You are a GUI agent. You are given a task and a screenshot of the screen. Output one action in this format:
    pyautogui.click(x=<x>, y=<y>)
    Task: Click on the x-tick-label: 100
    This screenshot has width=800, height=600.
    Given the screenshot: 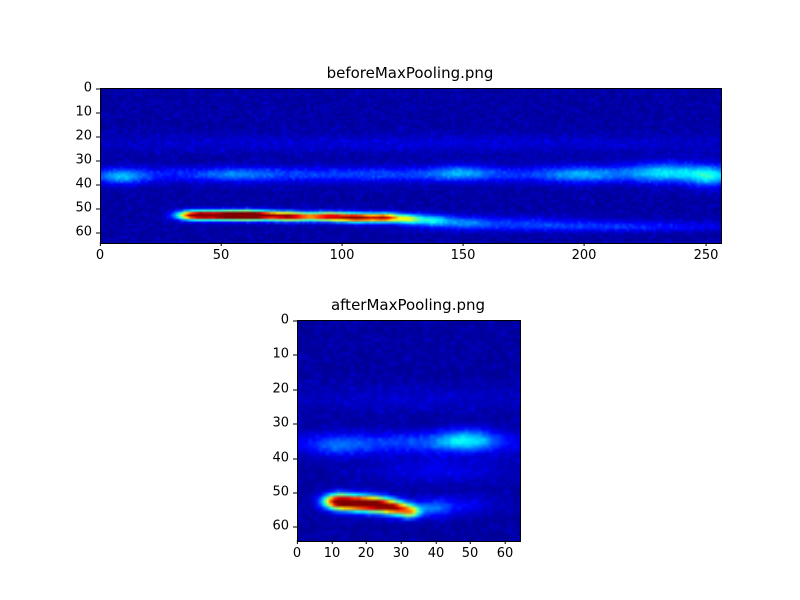 What is the action you would take?
    pyautogui.click(x=342, y=252)
    